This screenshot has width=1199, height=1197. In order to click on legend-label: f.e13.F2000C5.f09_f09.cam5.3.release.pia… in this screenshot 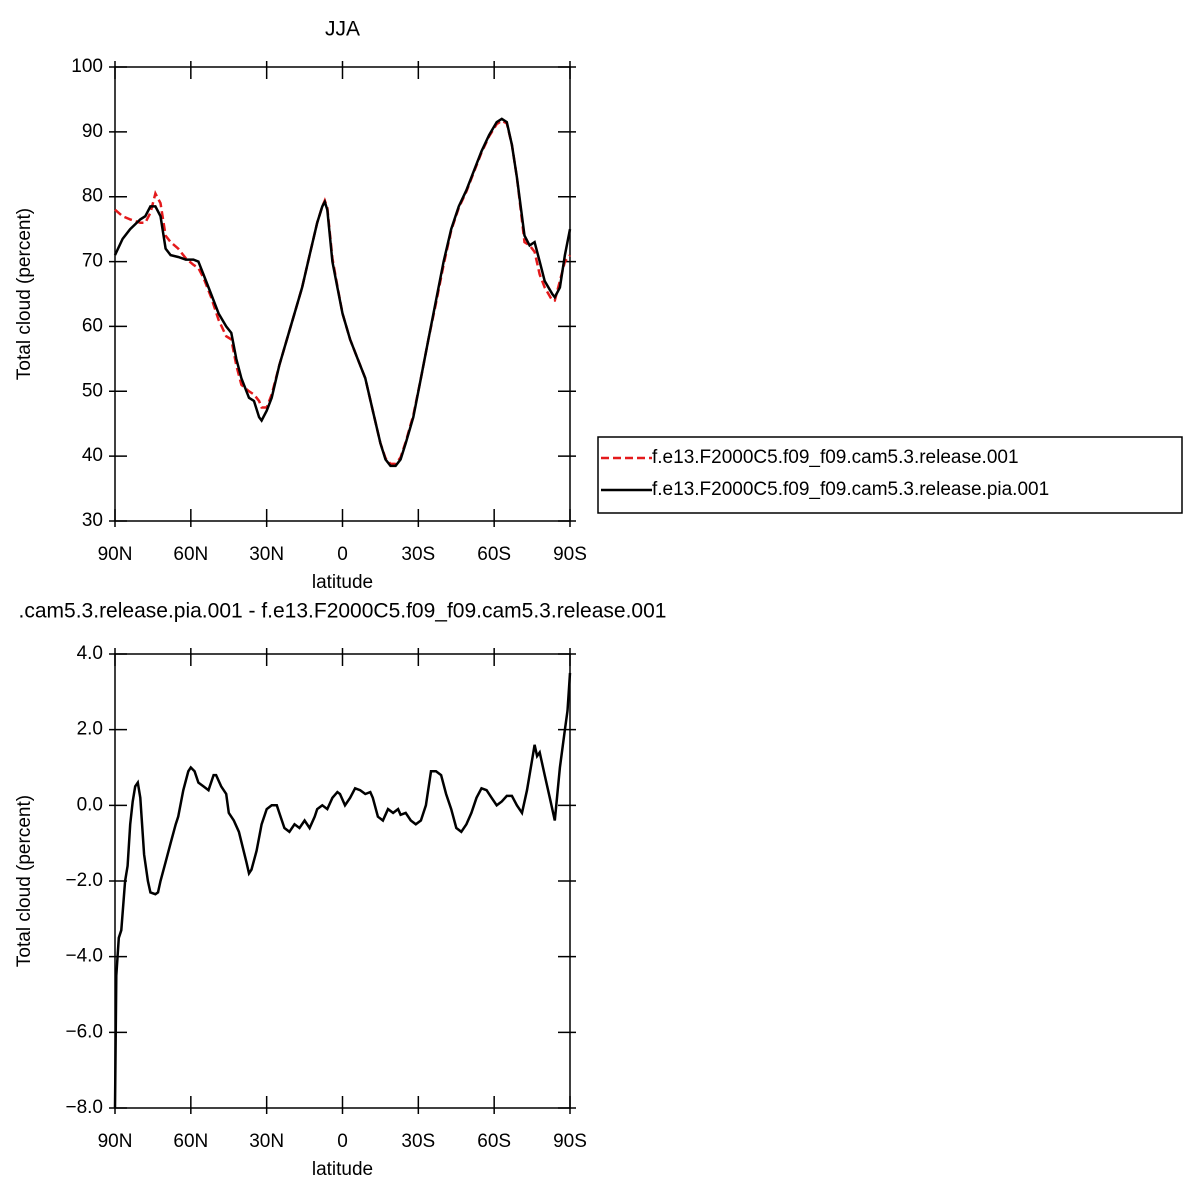, I will do `click(850, 489)`.